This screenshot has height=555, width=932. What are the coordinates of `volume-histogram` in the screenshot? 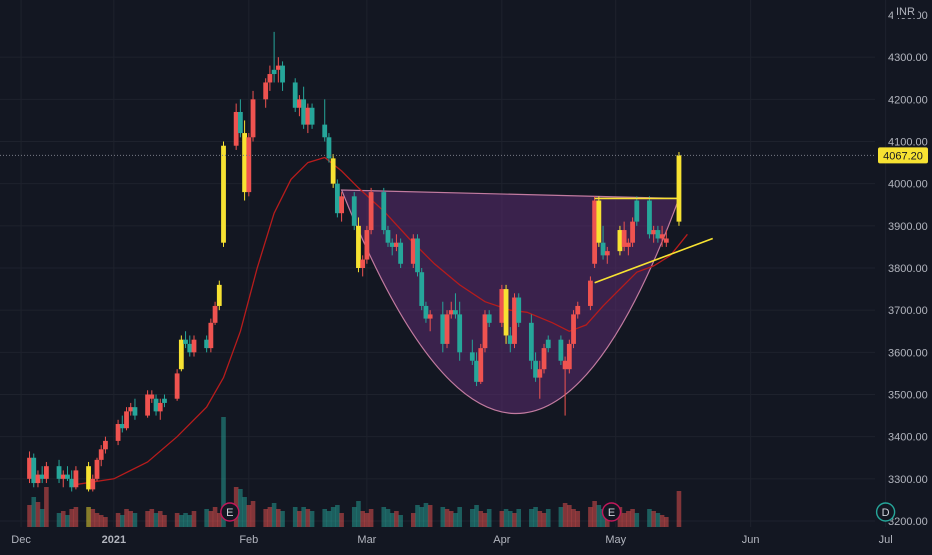 It's located at (354, 472).